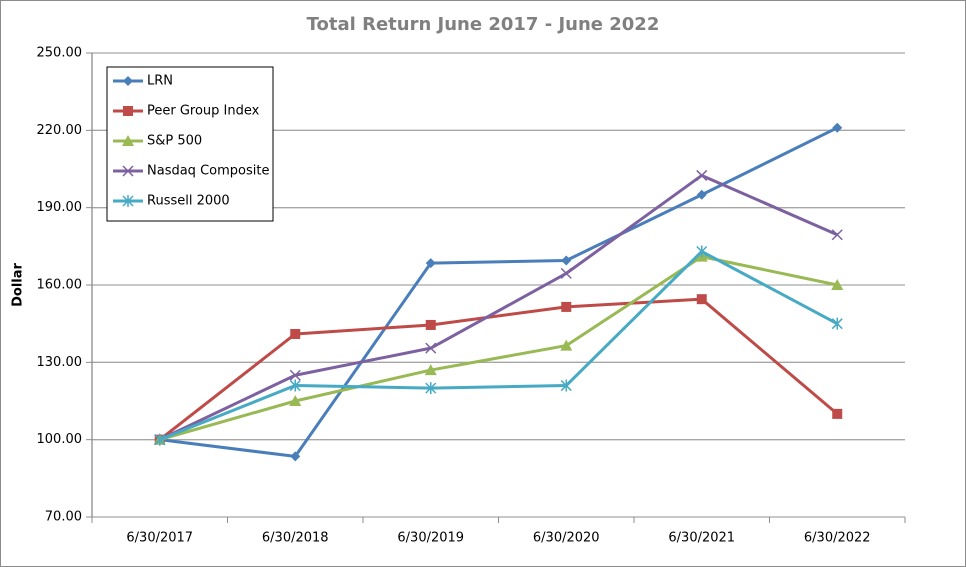  I want to click on x-tick-label: 6/30/2017, so click(159, 538).